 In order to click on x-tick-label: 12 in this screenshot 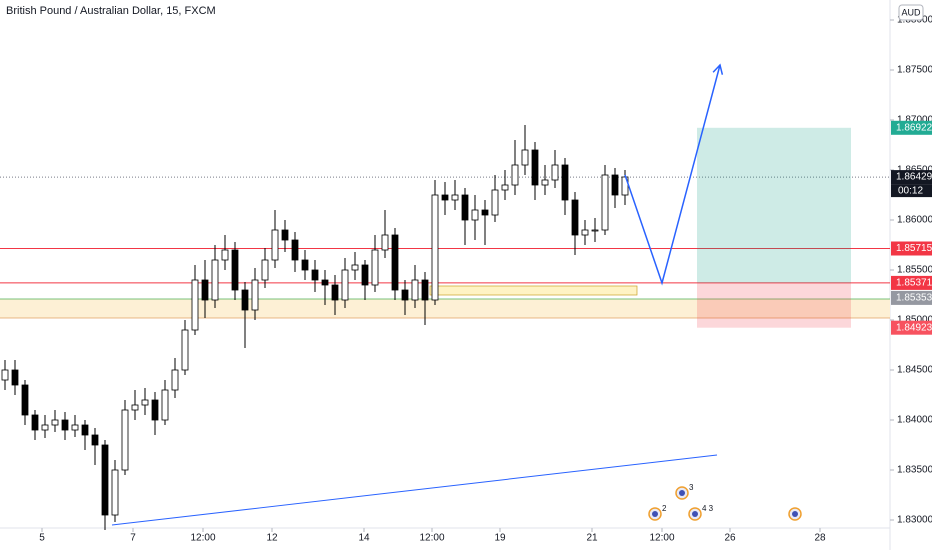, I will do `click(272, 538)`.